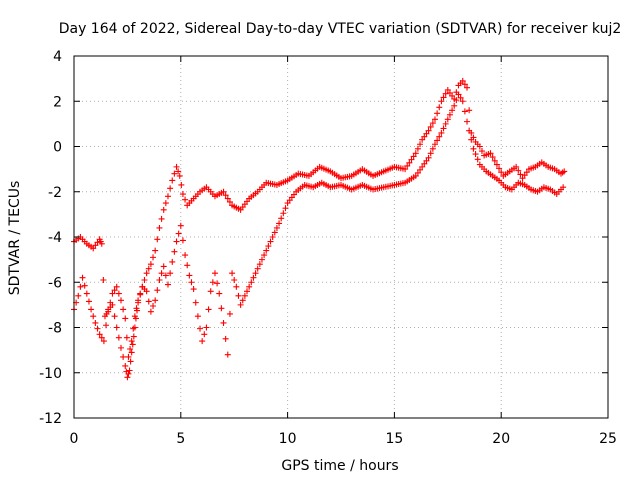  I want to click on x-axis-label: GPS time / hours, so click(339, 466).